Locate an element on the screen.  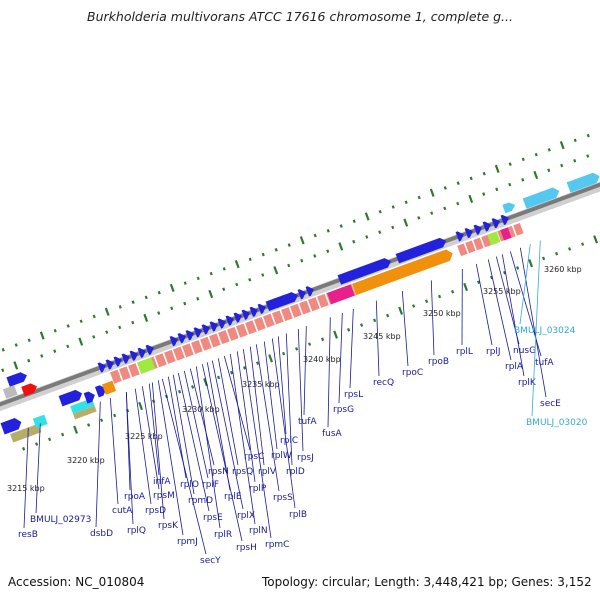
orange-feature is located at coordinates (109, 387).